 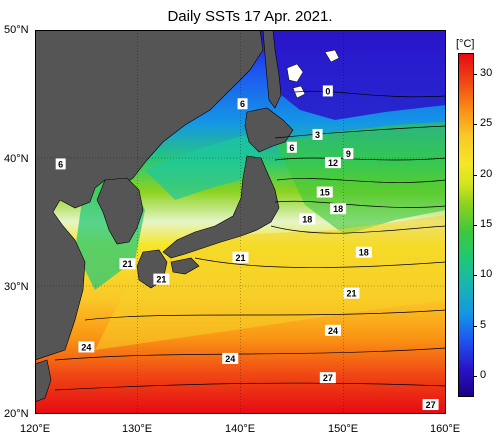 What do you see at coordinates (486, 224) in the screenshot?
I see `colorbar-tick-label: 15` at bounding box center [486, 224].